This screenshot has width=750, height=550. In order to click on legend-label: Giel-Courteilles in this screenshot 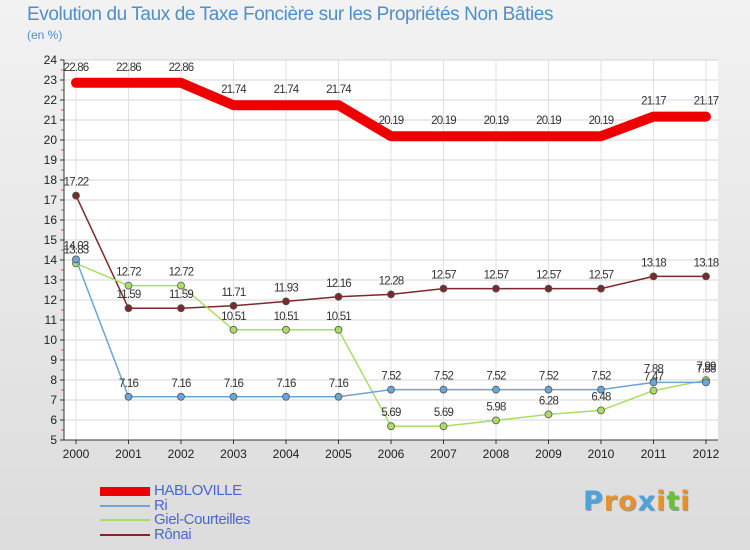, I will do `click(202, 519)`.